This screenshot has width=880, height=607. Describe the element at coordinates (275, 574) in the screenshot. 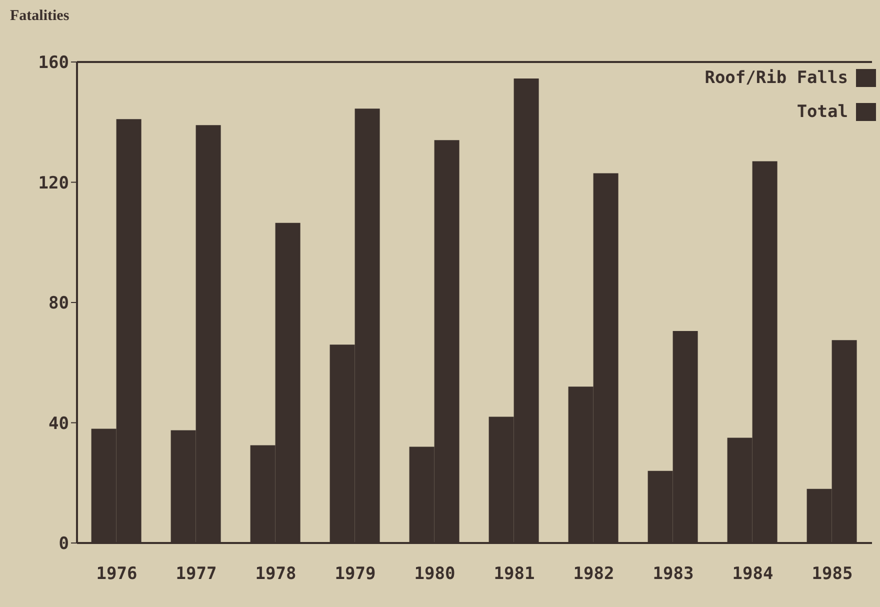

I see `x-tick-label: 1978` at that location.